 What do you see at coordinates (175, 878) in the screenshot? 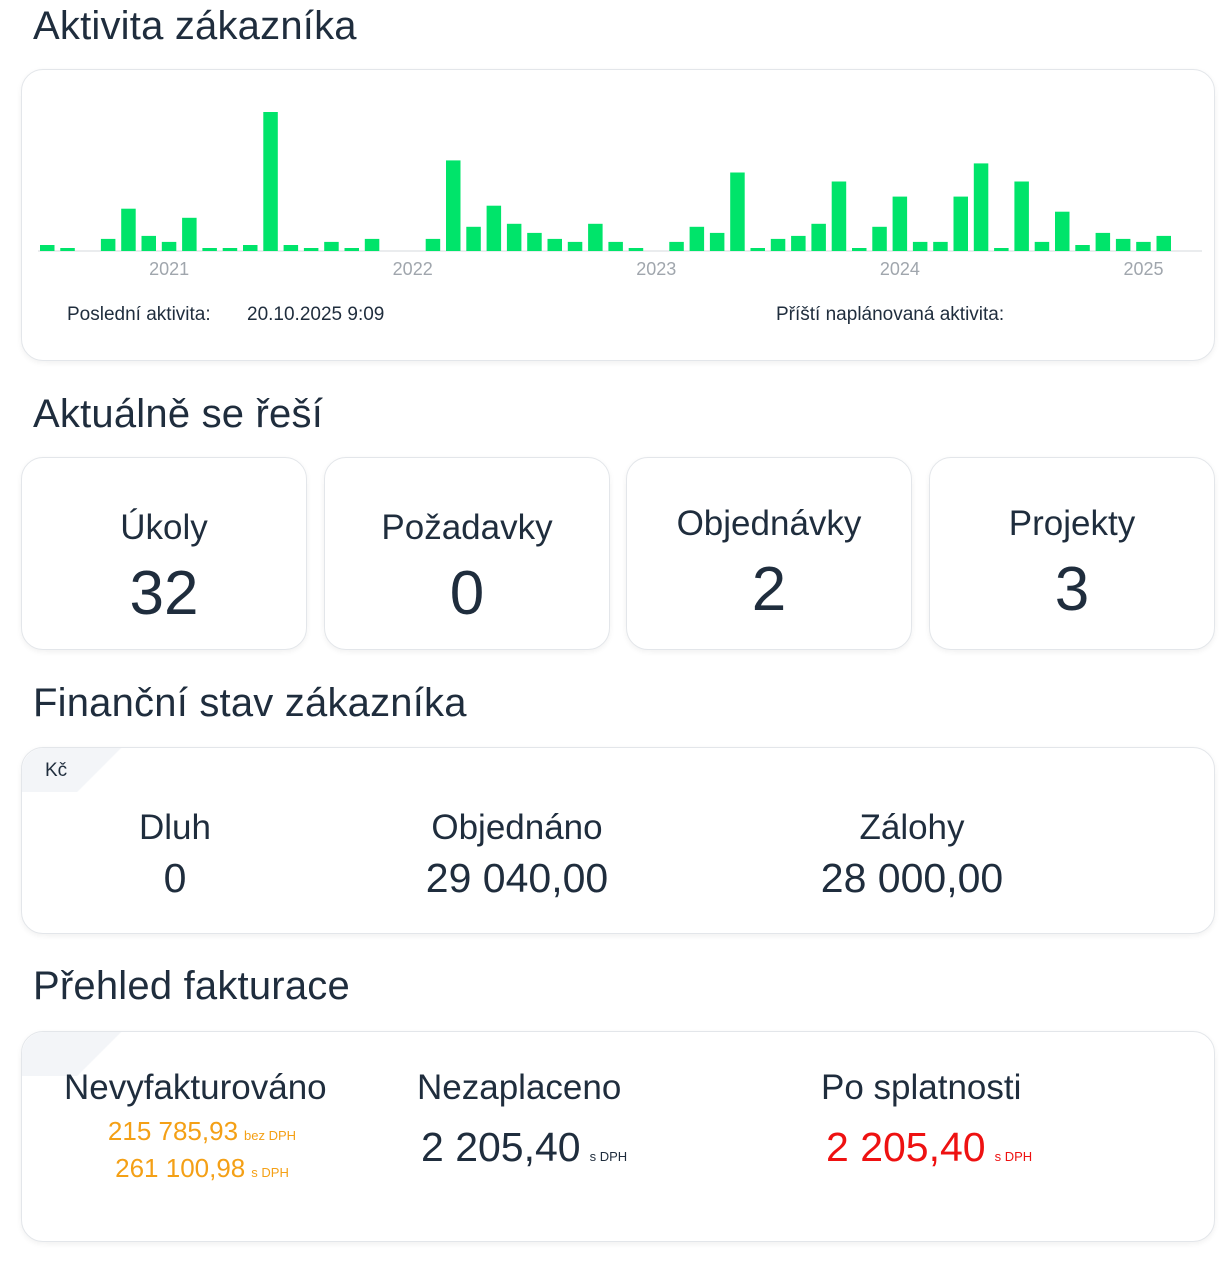
I see `debt-value: 0` at bounding box center [175, 878].